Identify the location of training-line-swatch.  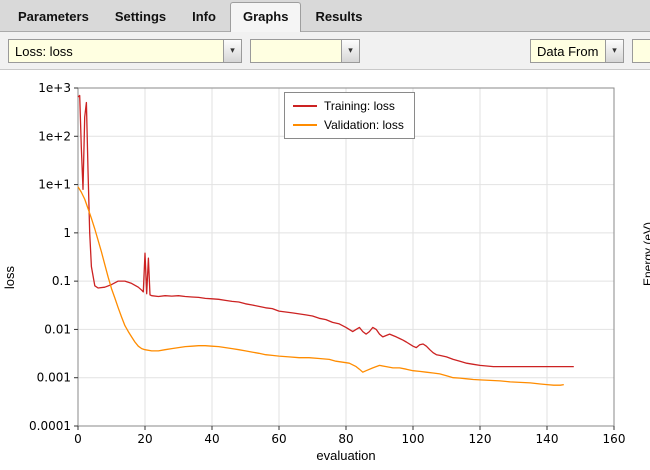
(305, 106).